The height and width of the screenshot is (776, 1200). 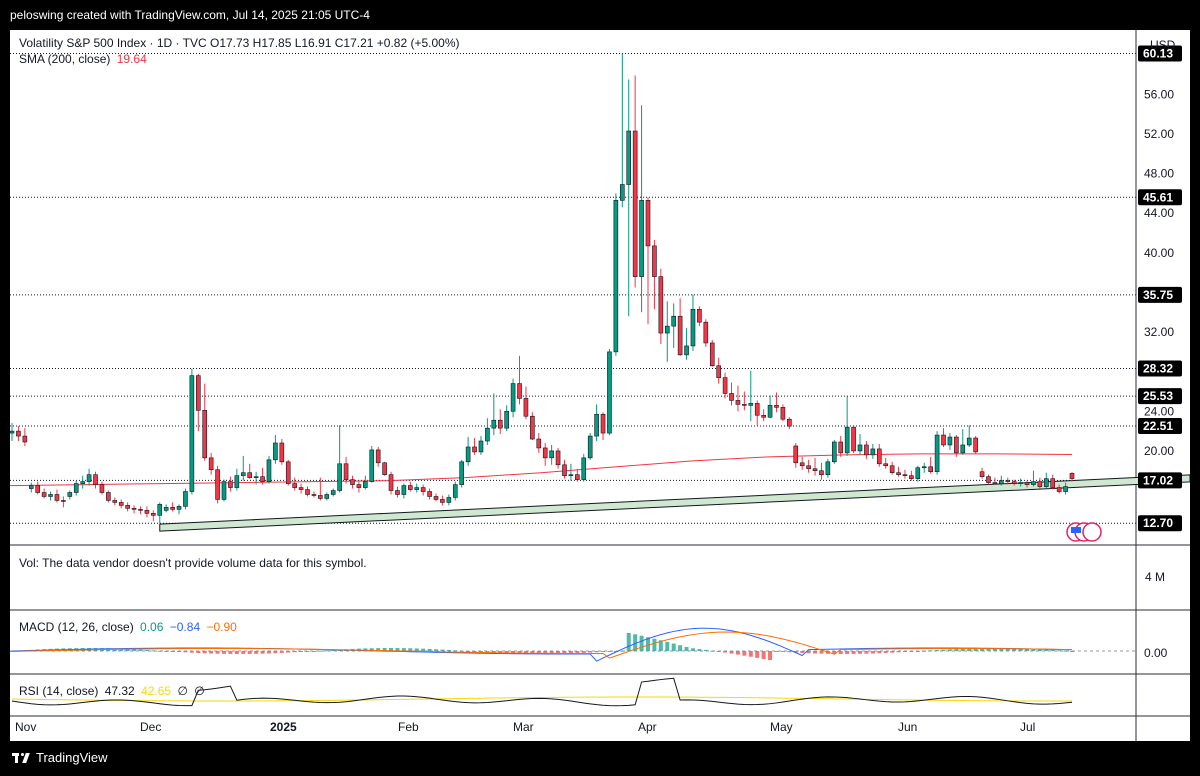 I want to click on currency-label: USD, so click(x=1163, y=45).